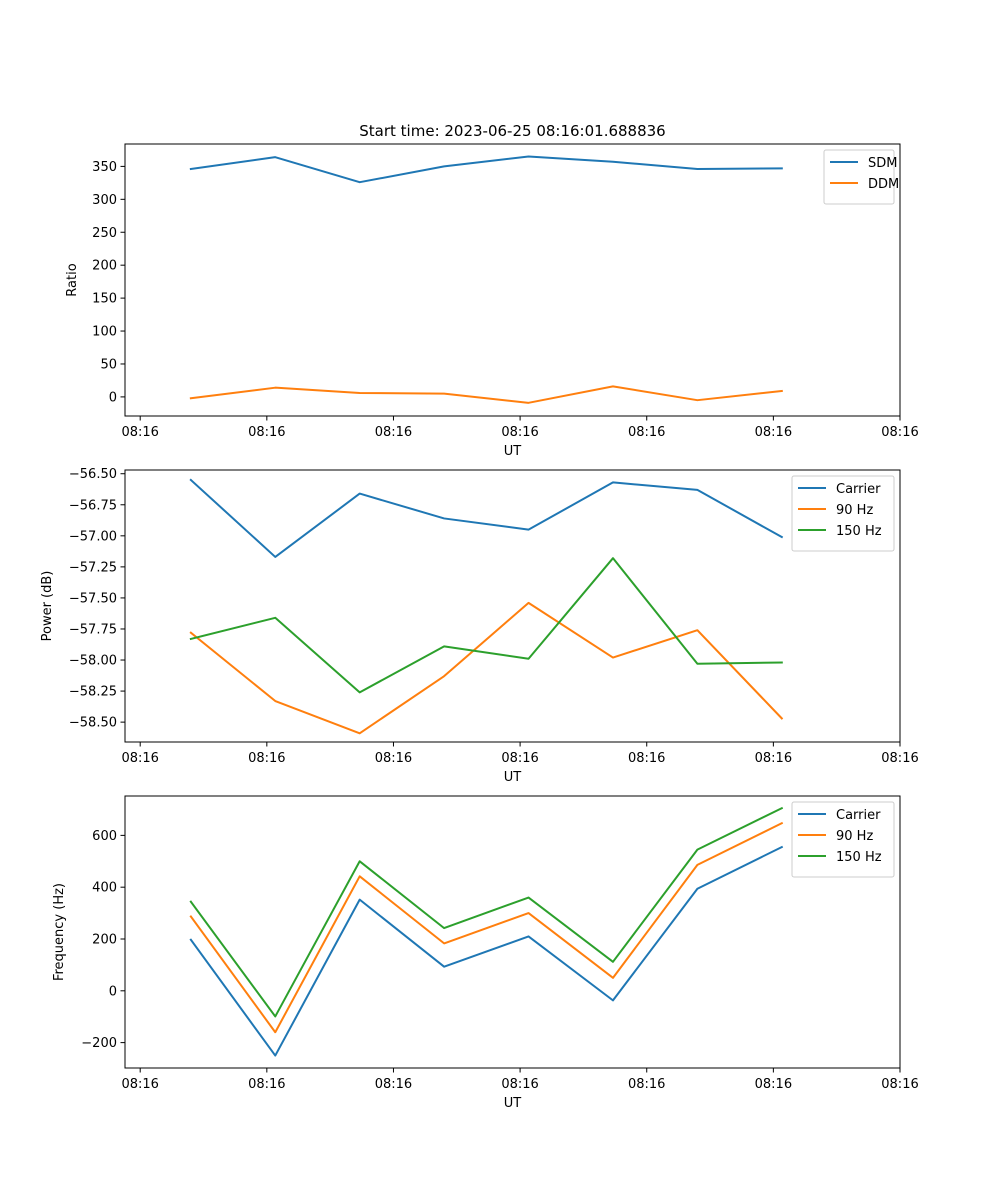  Describe the element at coordinates (59, 932) in the screenshot. I see `y-axis-label: Frequency (Hz)` at that location.